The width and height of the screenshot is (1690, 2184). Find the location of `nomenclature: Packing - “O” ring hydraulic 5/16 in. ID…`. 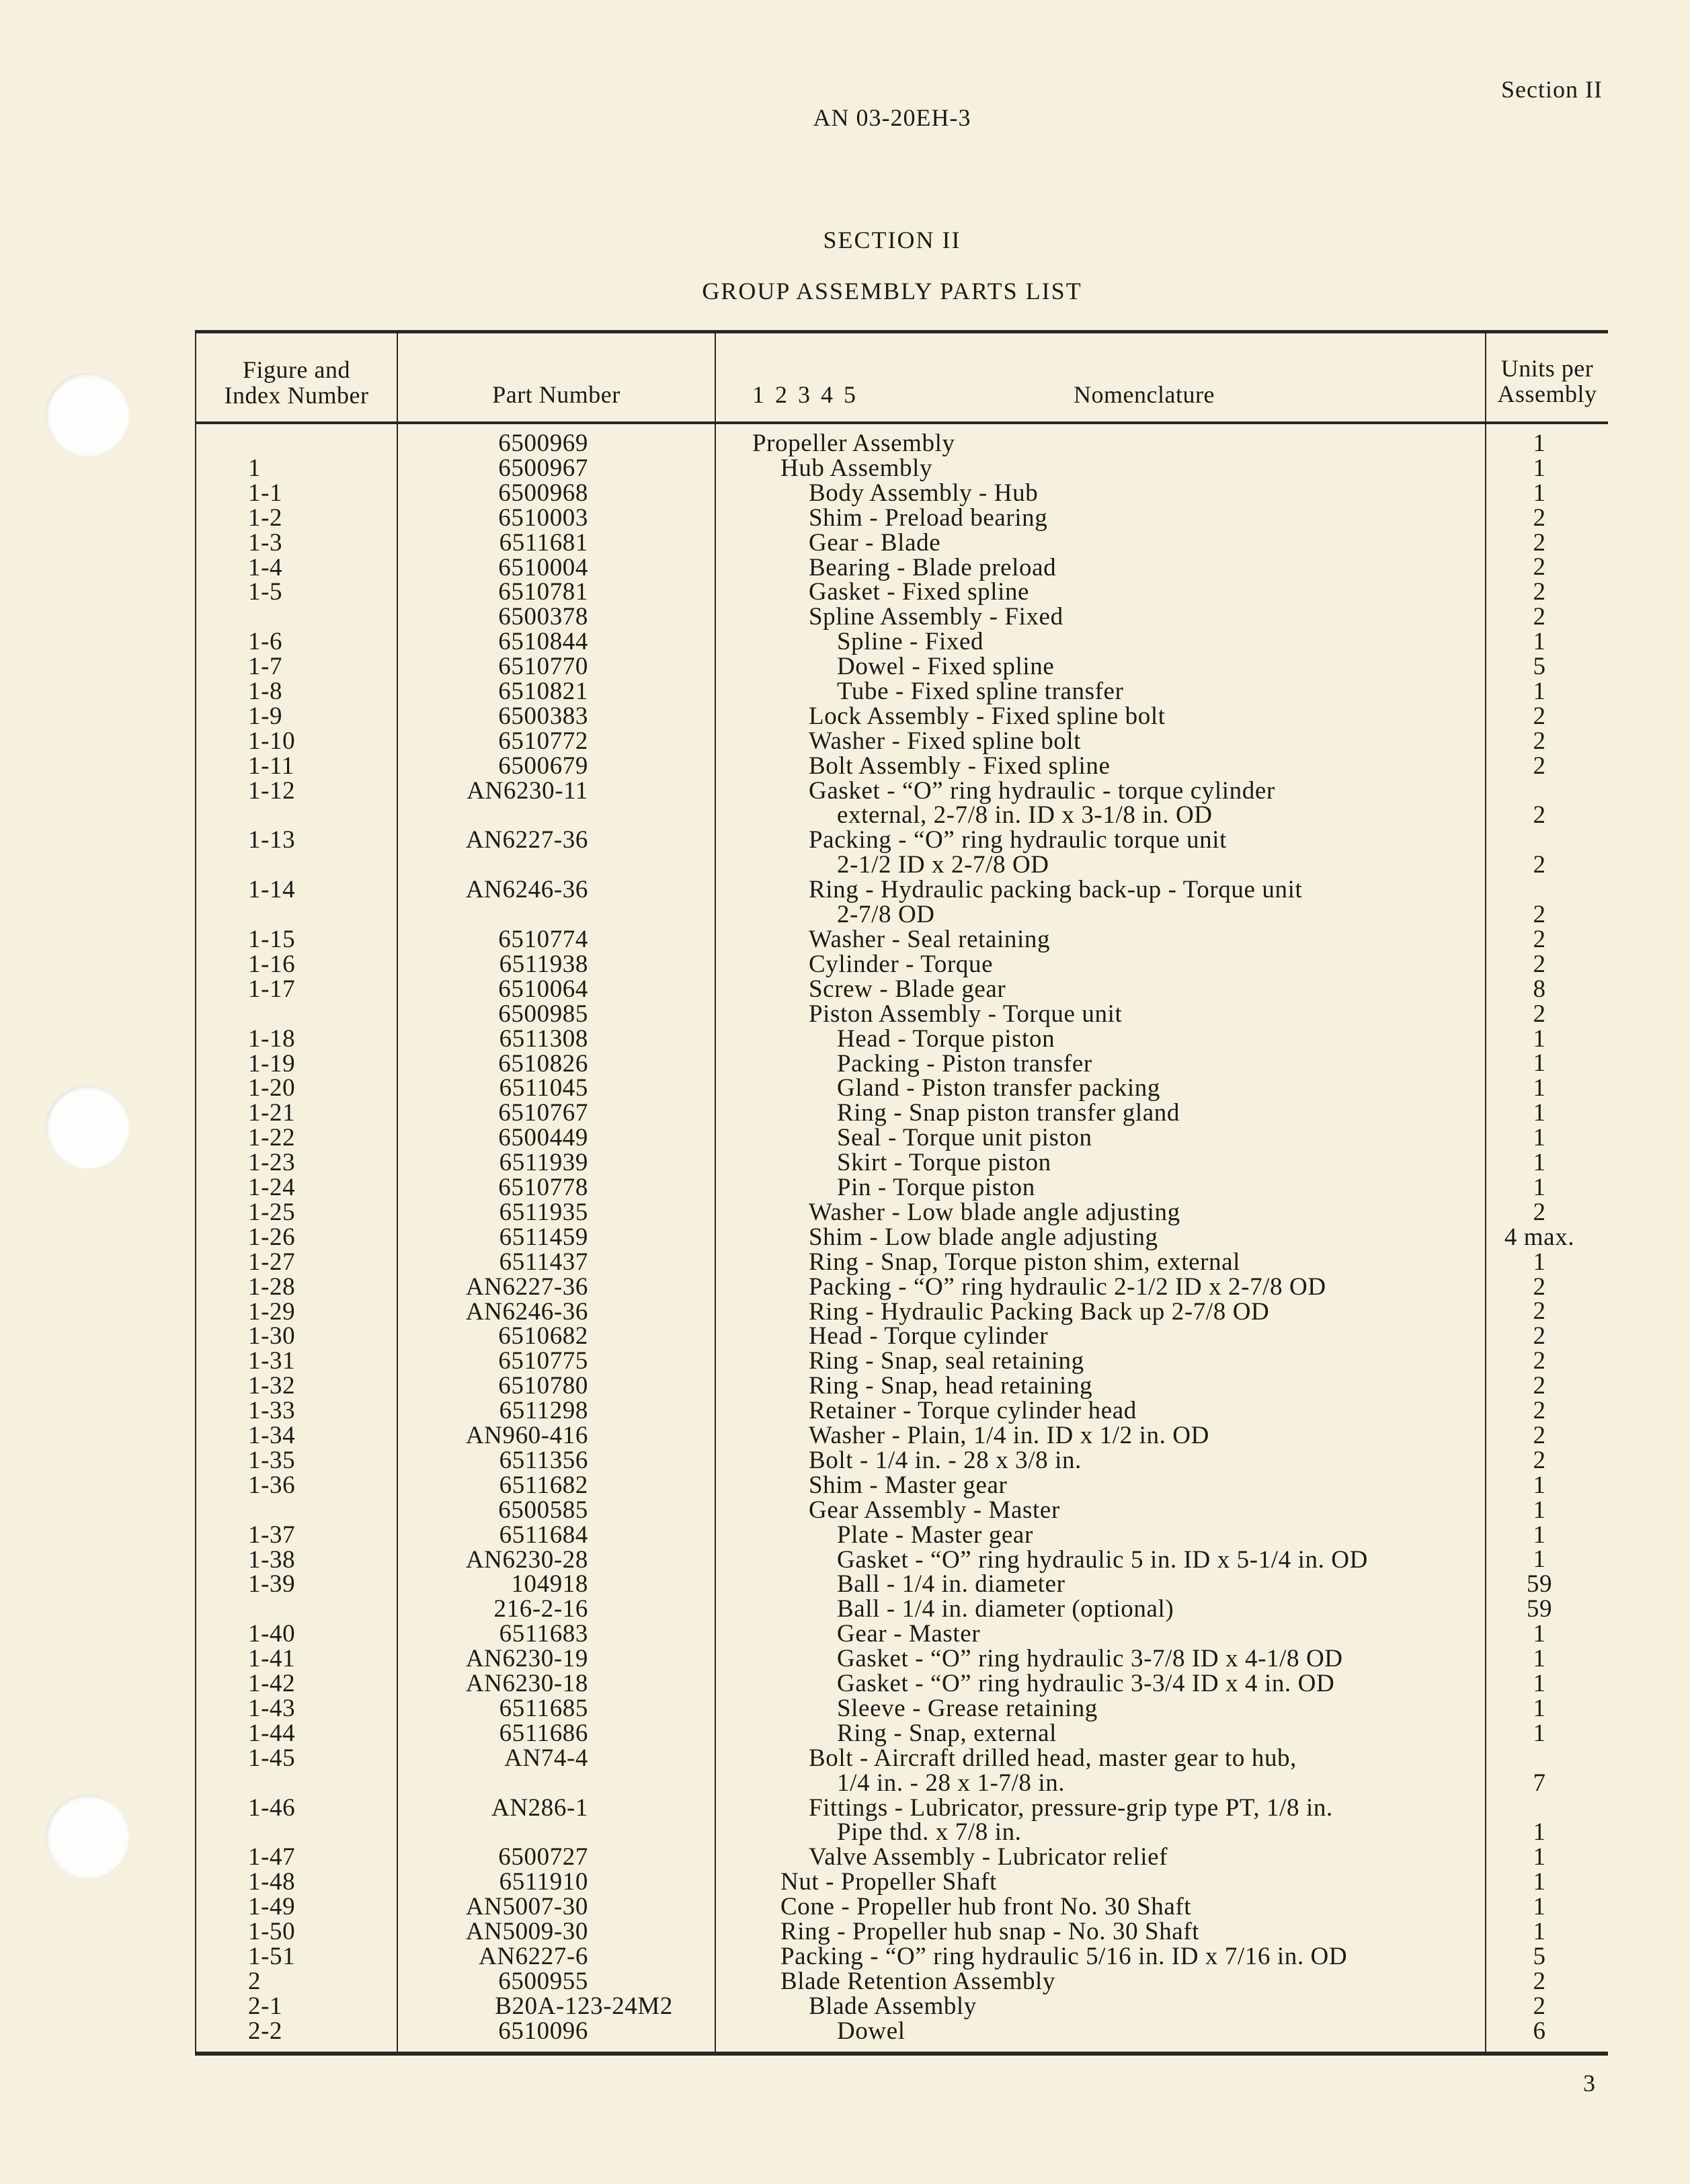

nomenclature: Packing - “O” ring hydraulic 5/16 in. ID… is located at coordinates (1064, 1956).